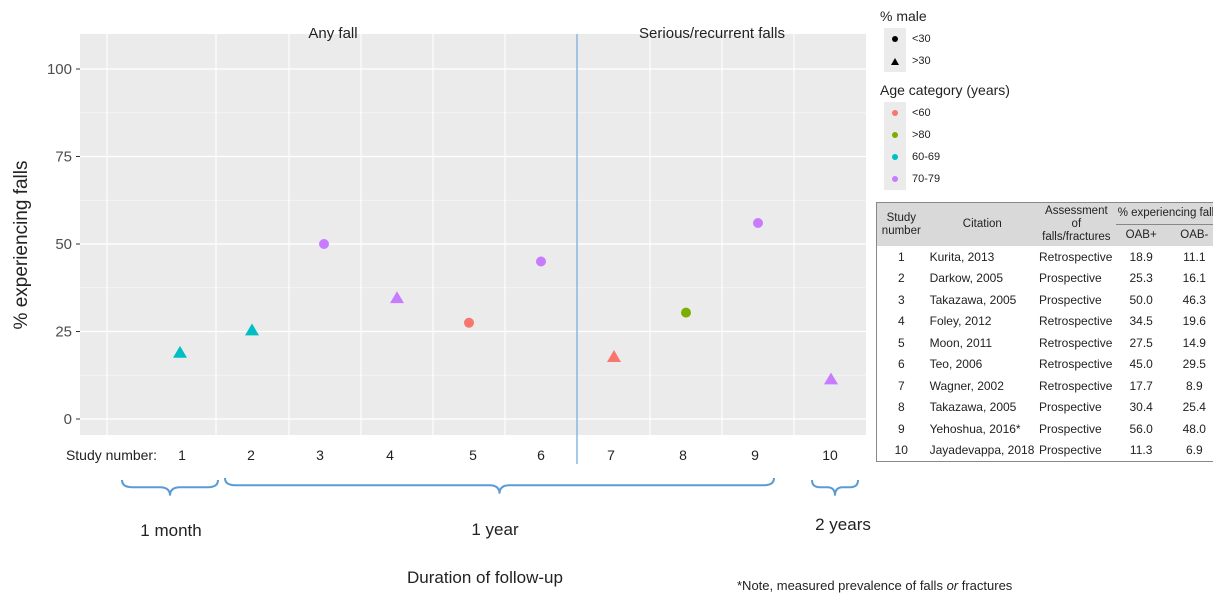  Describe the element at coordinates (332, 33) in the screenshot. I see `panel-label-any-fall: Any fall` at that location.